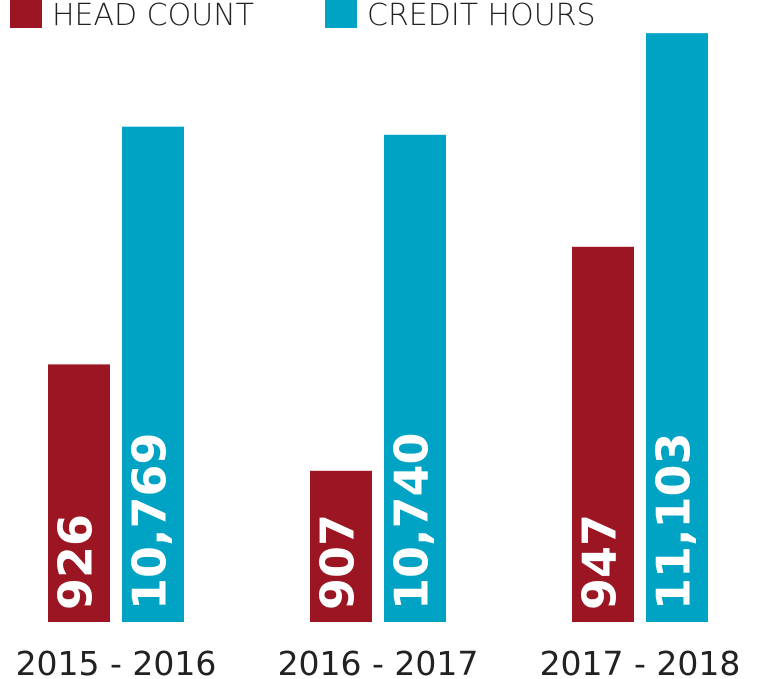  Describe the element at coordinates (600, 562) in the screenshot. I see `value-label: 947` at that location.